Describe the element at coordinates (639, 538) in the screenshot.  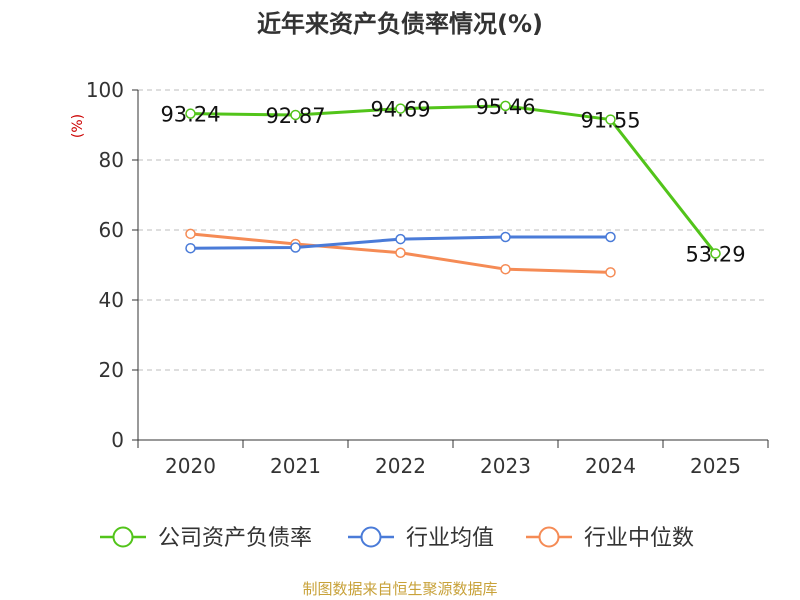
I see `legend-label: 行业中位数` at that location.